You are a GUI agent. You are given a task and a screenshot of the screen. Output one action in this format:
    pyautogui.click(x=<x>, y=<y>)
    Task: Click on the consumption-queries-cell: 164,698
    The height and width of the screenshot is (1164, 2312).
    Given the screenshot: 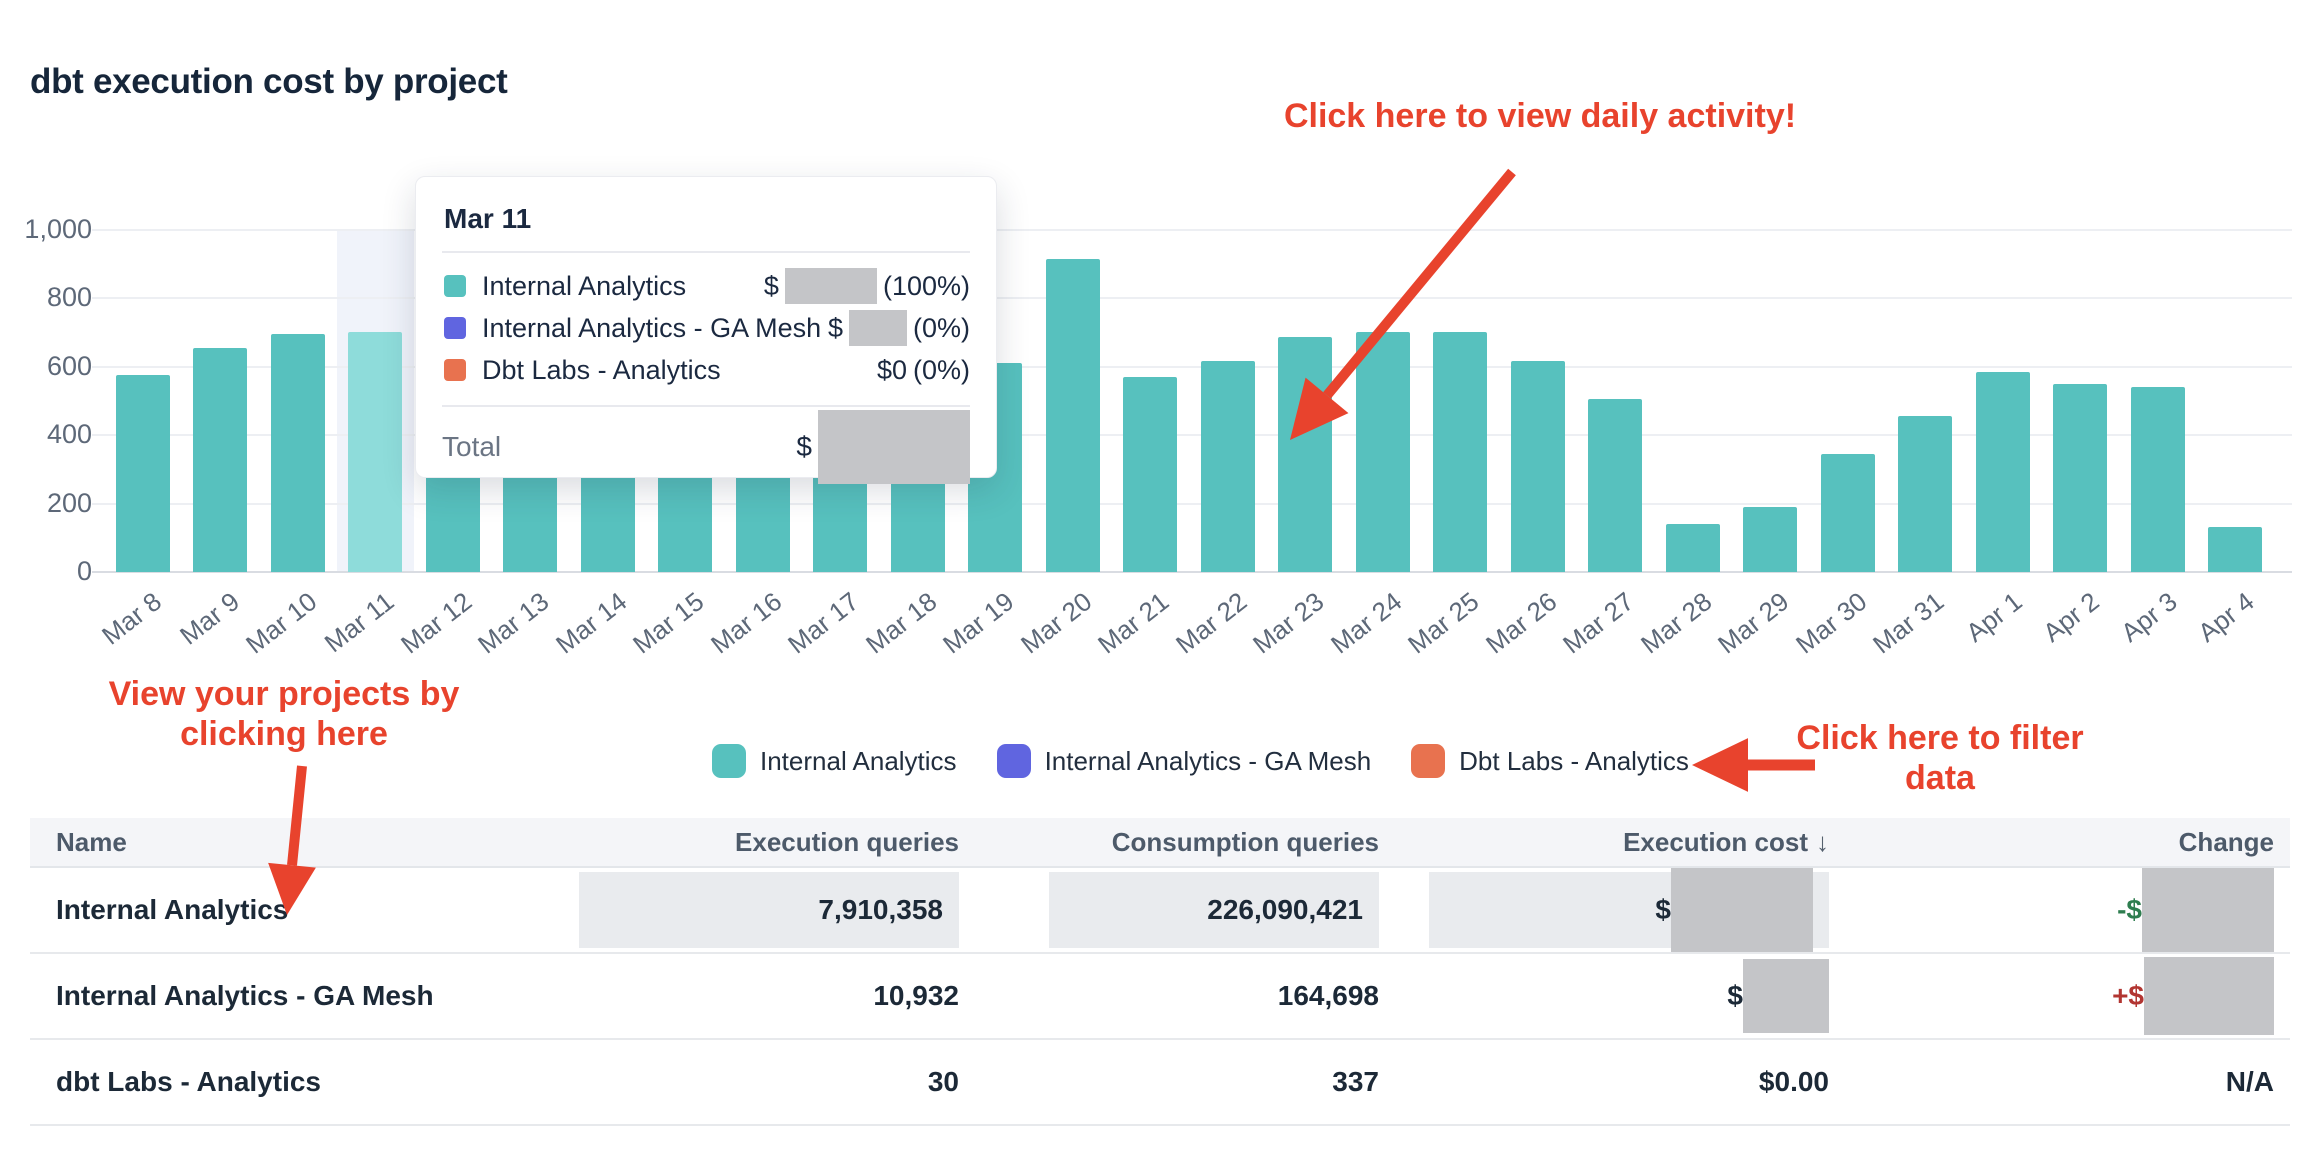 What is the action you would take?
    pyautogui.click(x=1185, y=996)
    